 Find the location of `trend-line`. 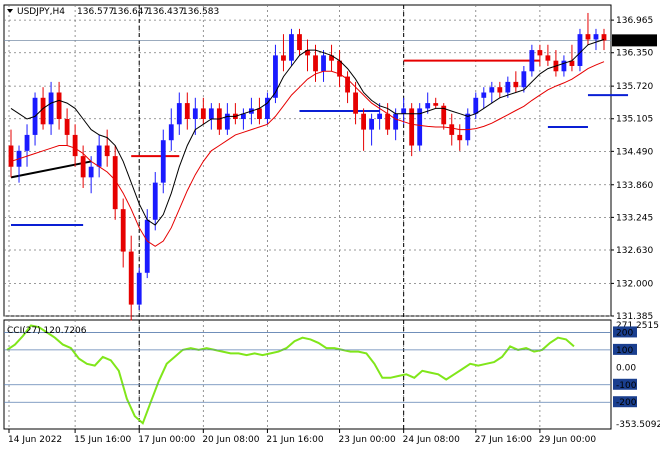

trend-line is located at coordinates (51, 169).